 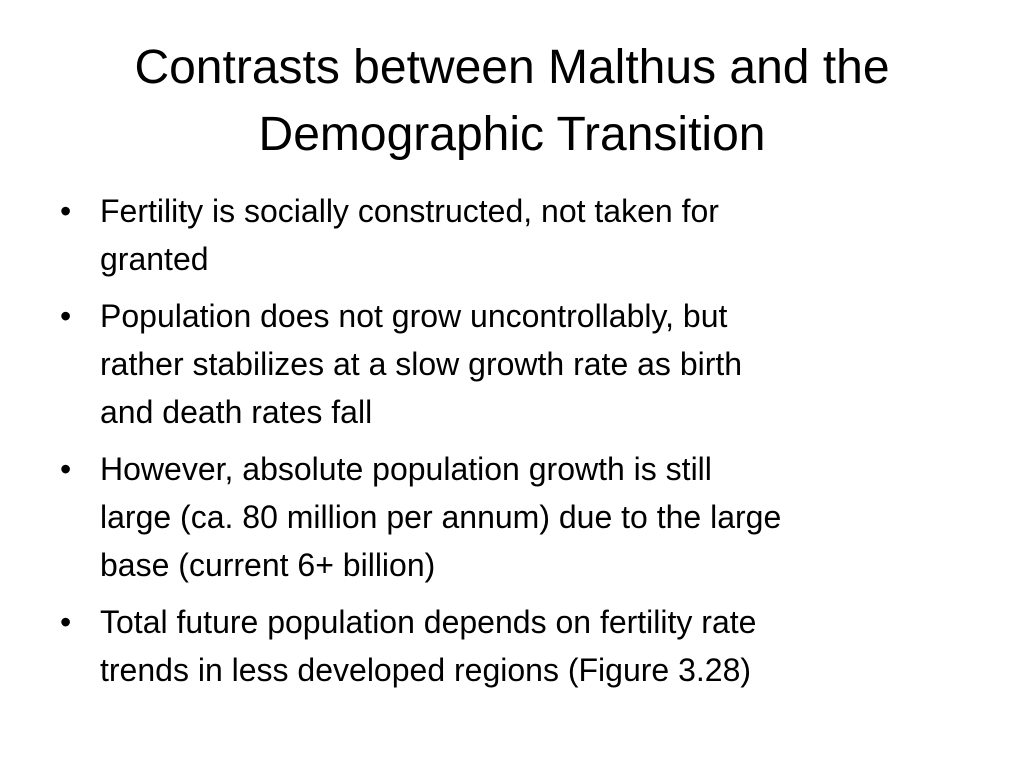 What do you see at coordinates (268, 565) in the screenshot?
I see `bullet-text: base (current 6+ billion)` at bounding box center [268, 565].